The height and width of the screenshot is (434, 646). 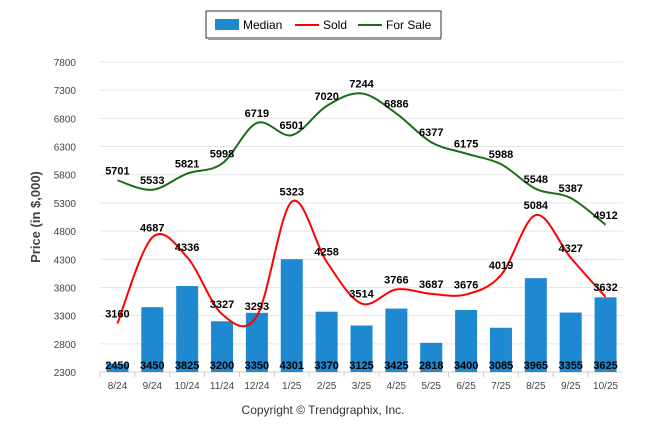 What do you see at coordinates (570, 189) in the screenshot?
I see `for-sale-data-label: 5387` at bounding box center [570, 189].